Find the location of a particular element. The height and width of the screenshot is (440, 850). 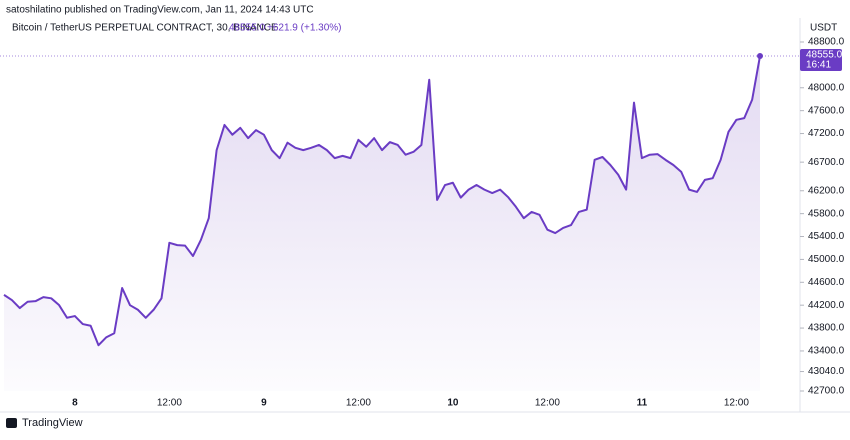

y-tick-label: 48000.0 is located at coordinates (826, 87).